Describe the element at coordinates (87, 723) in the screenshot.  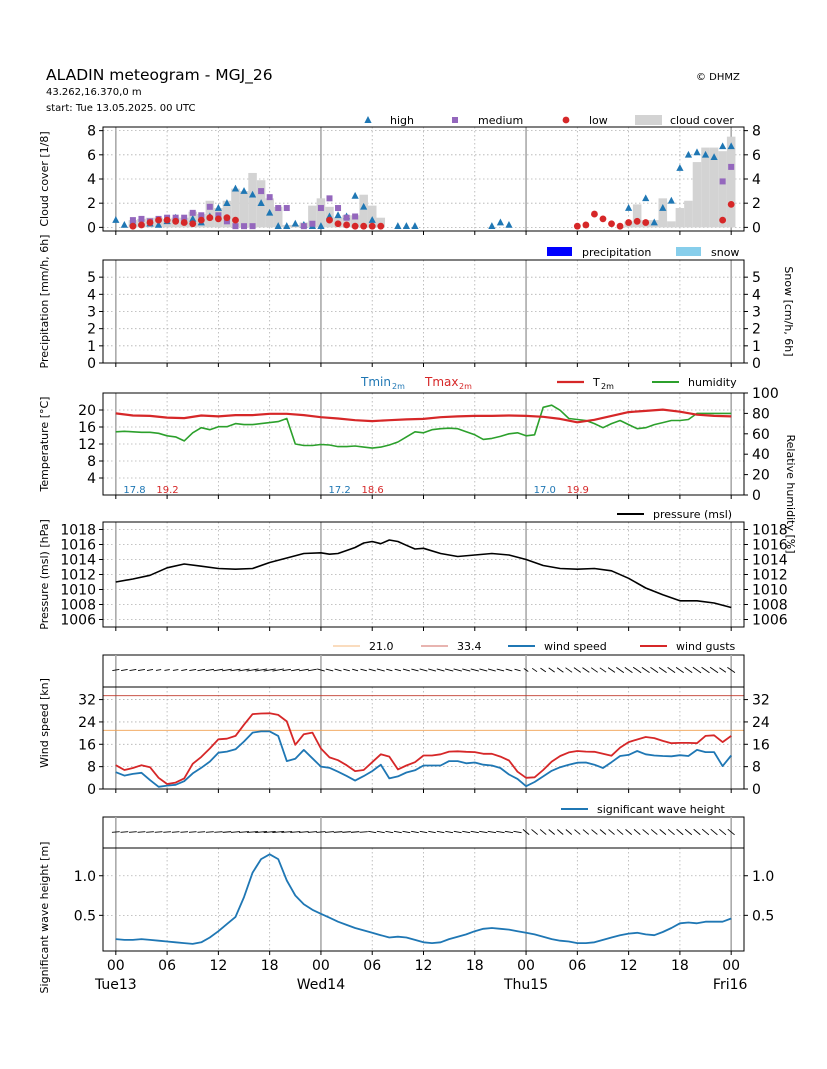
I see `wind-y-tick-label: 24` at that location.